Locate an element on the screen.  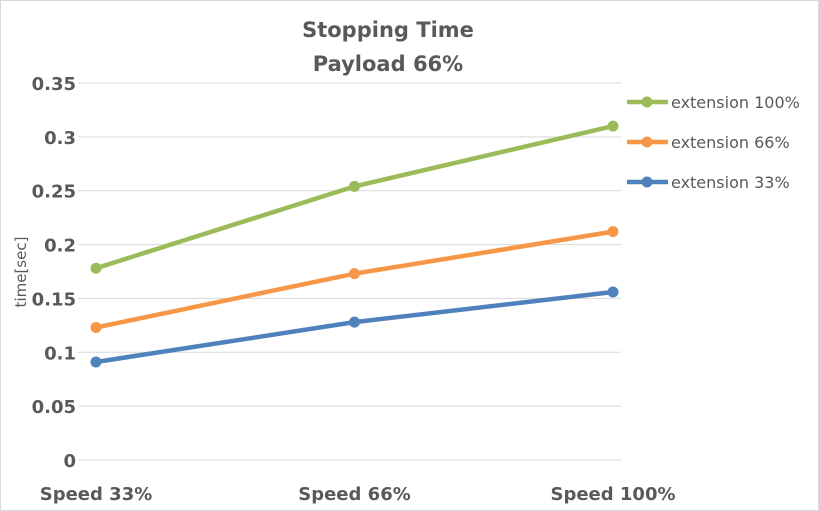
legend-label: extension 66% is located at coordinates (730, 142).